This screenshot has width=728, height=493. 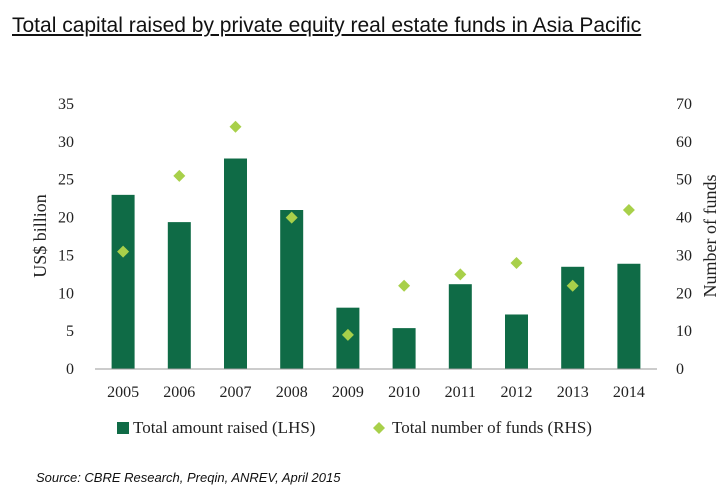 What do you see at coordinates (40, 236) in the screenshot?
I see `y-axis-label: US$ billion` at bounding box center [40, 236].